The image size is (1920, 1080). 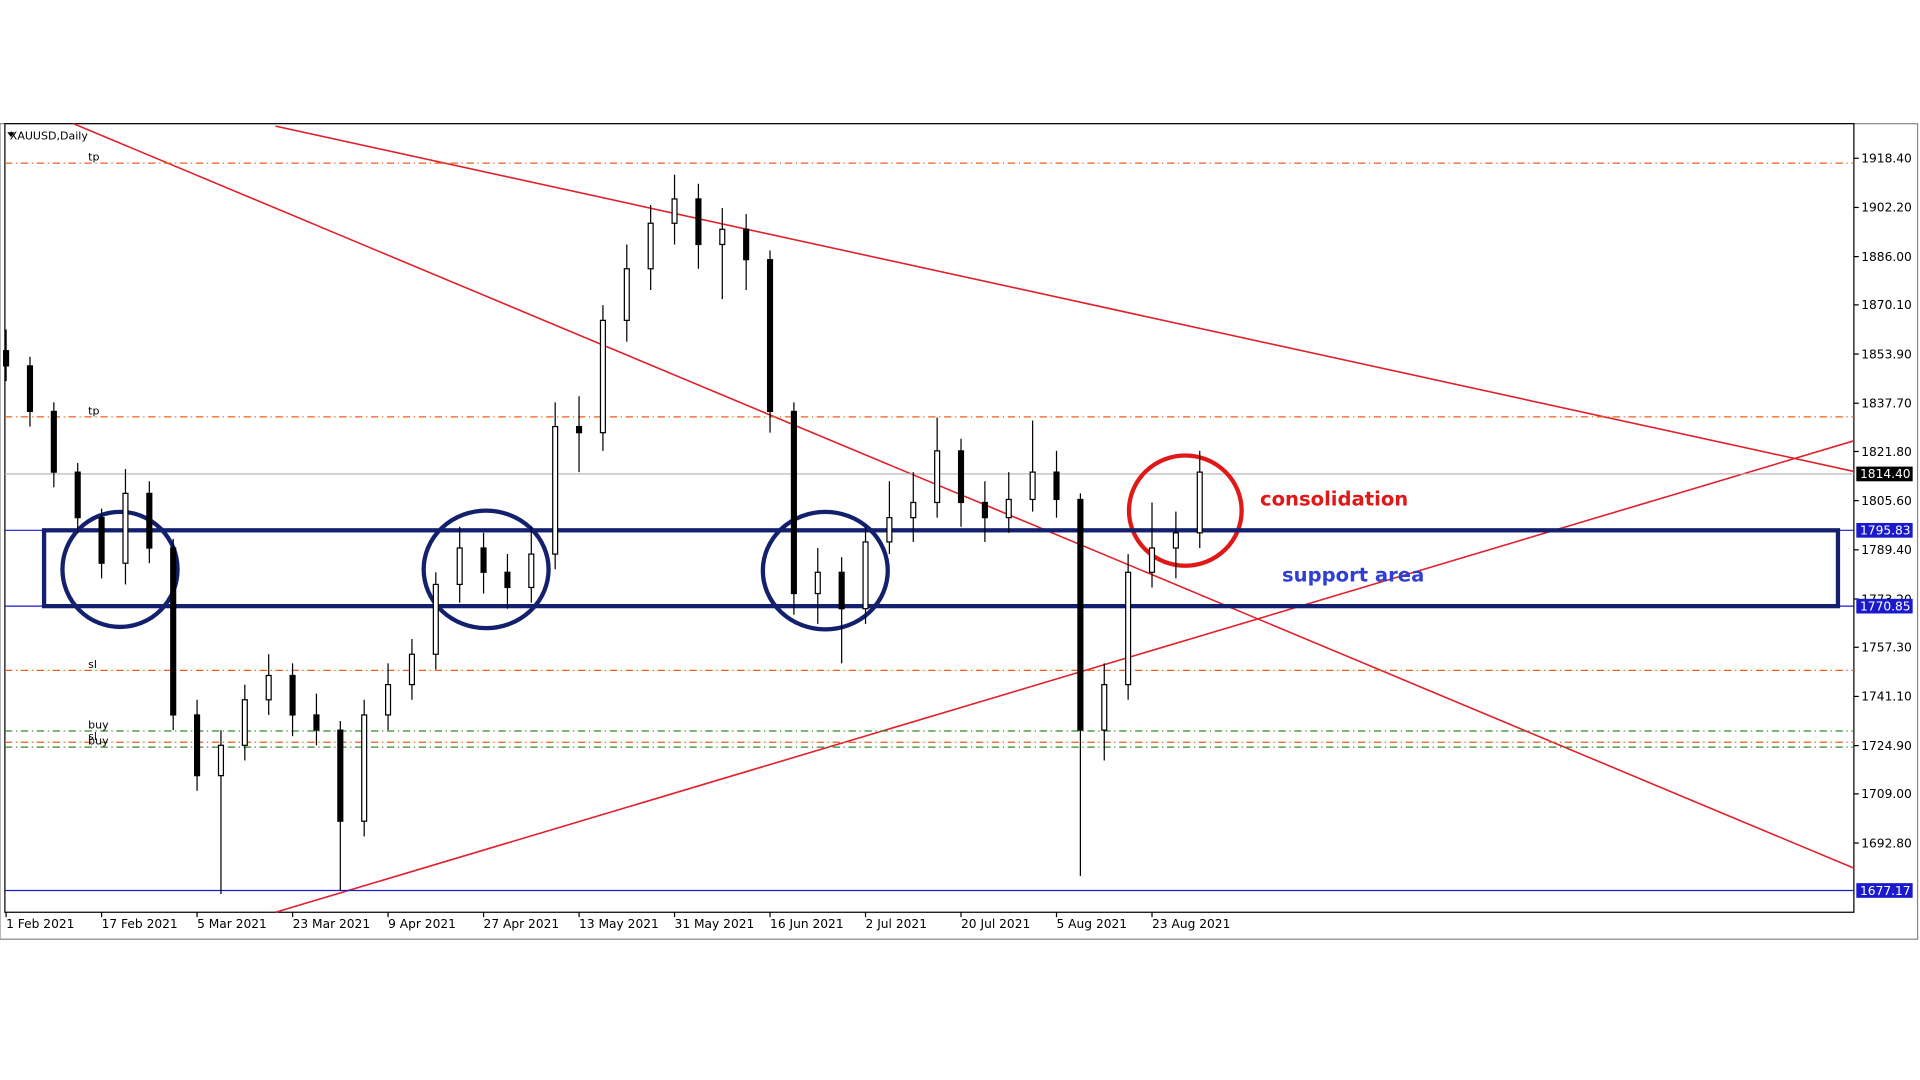 I want to click on y-tick-label: 1837.70, so click(x=1886, y=404).